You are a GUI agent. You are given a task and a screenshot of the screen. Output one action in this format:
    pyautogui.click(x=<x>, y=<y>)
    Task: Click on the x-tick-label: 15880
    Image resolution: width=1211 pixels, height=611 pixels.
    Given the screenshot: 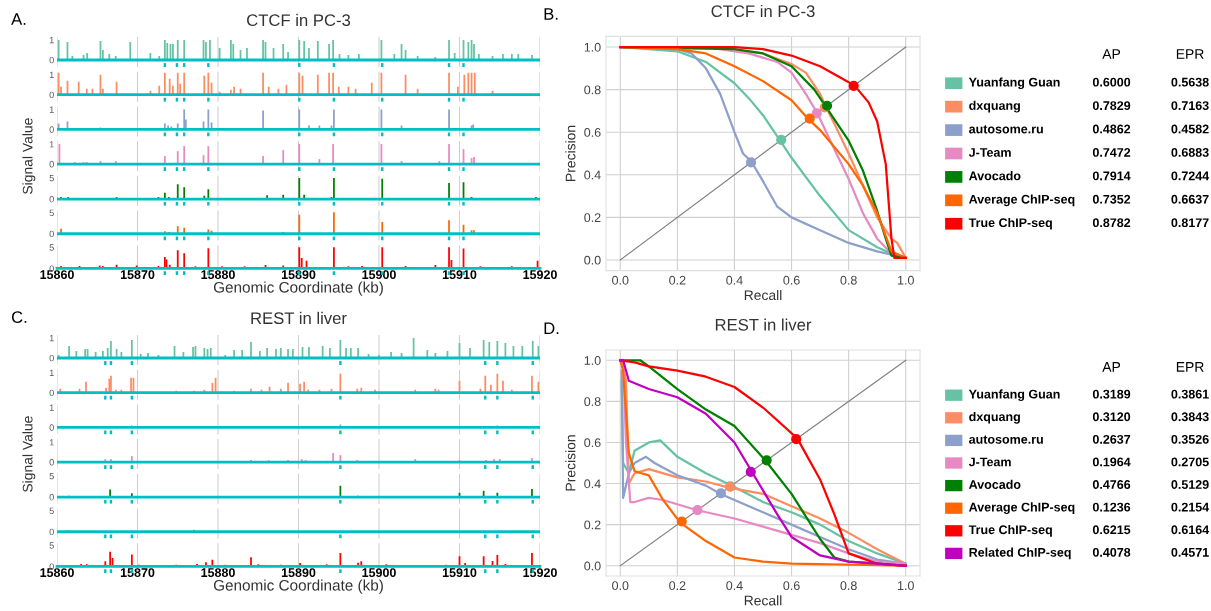 What is the action you would take?
    pyautogui.click(x=218, y=275)
    